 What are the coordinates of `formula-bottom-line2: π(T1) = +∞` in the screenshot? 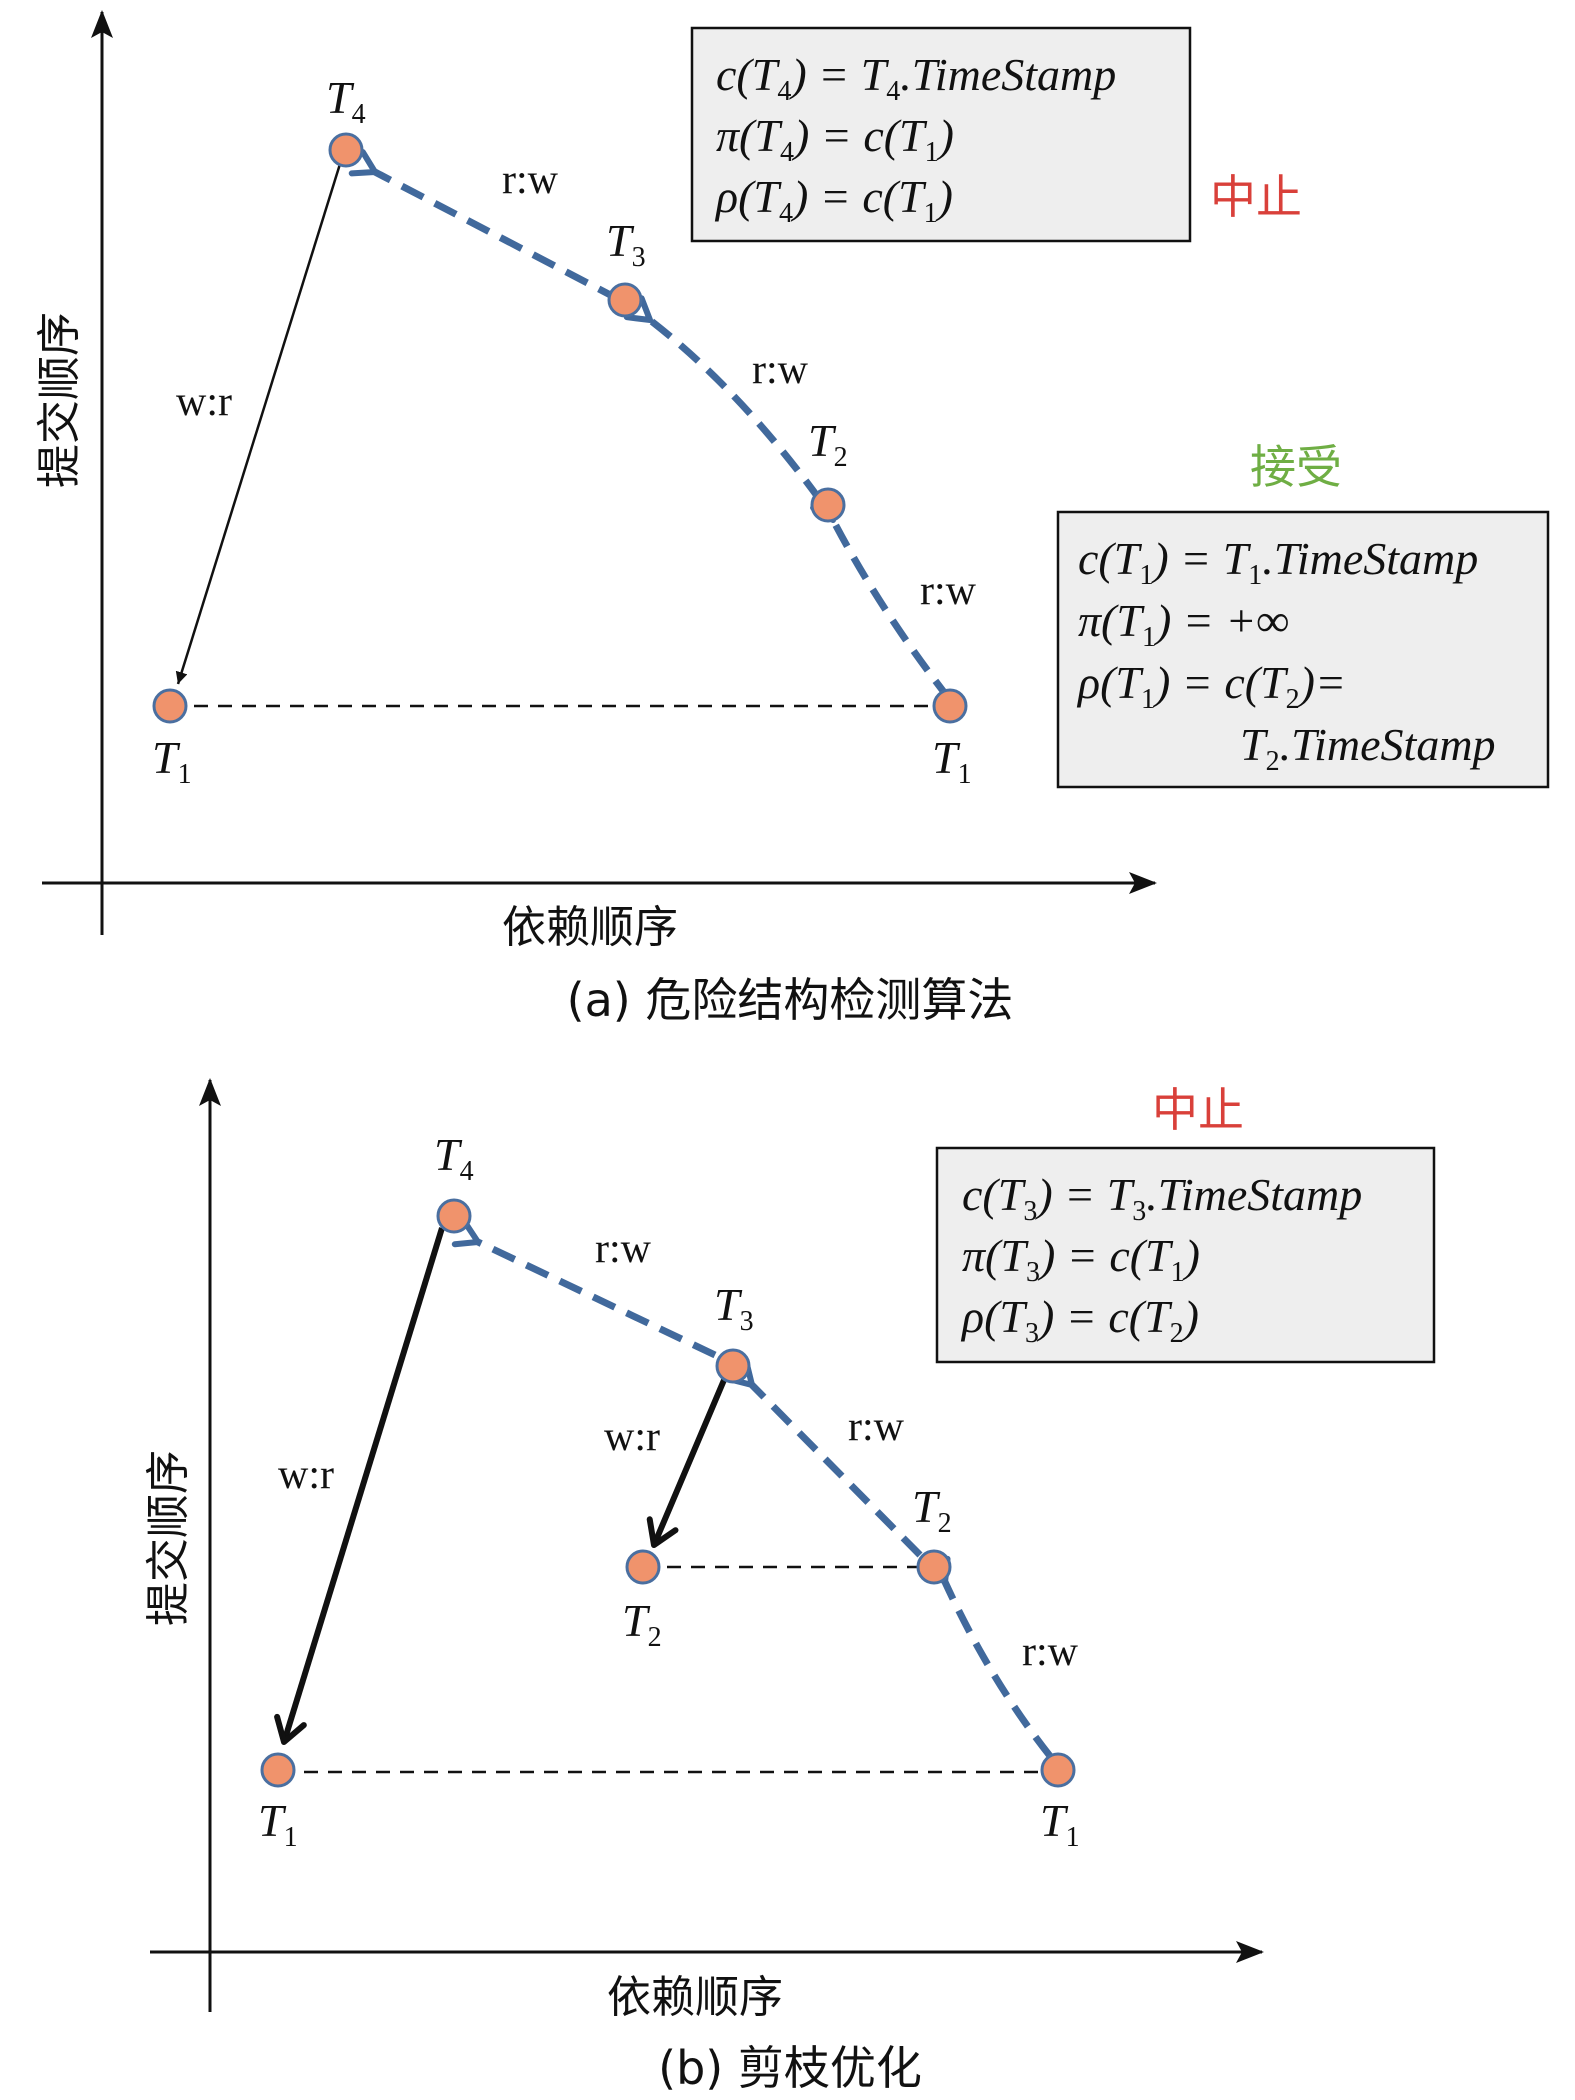 It's located at (1183, 624).